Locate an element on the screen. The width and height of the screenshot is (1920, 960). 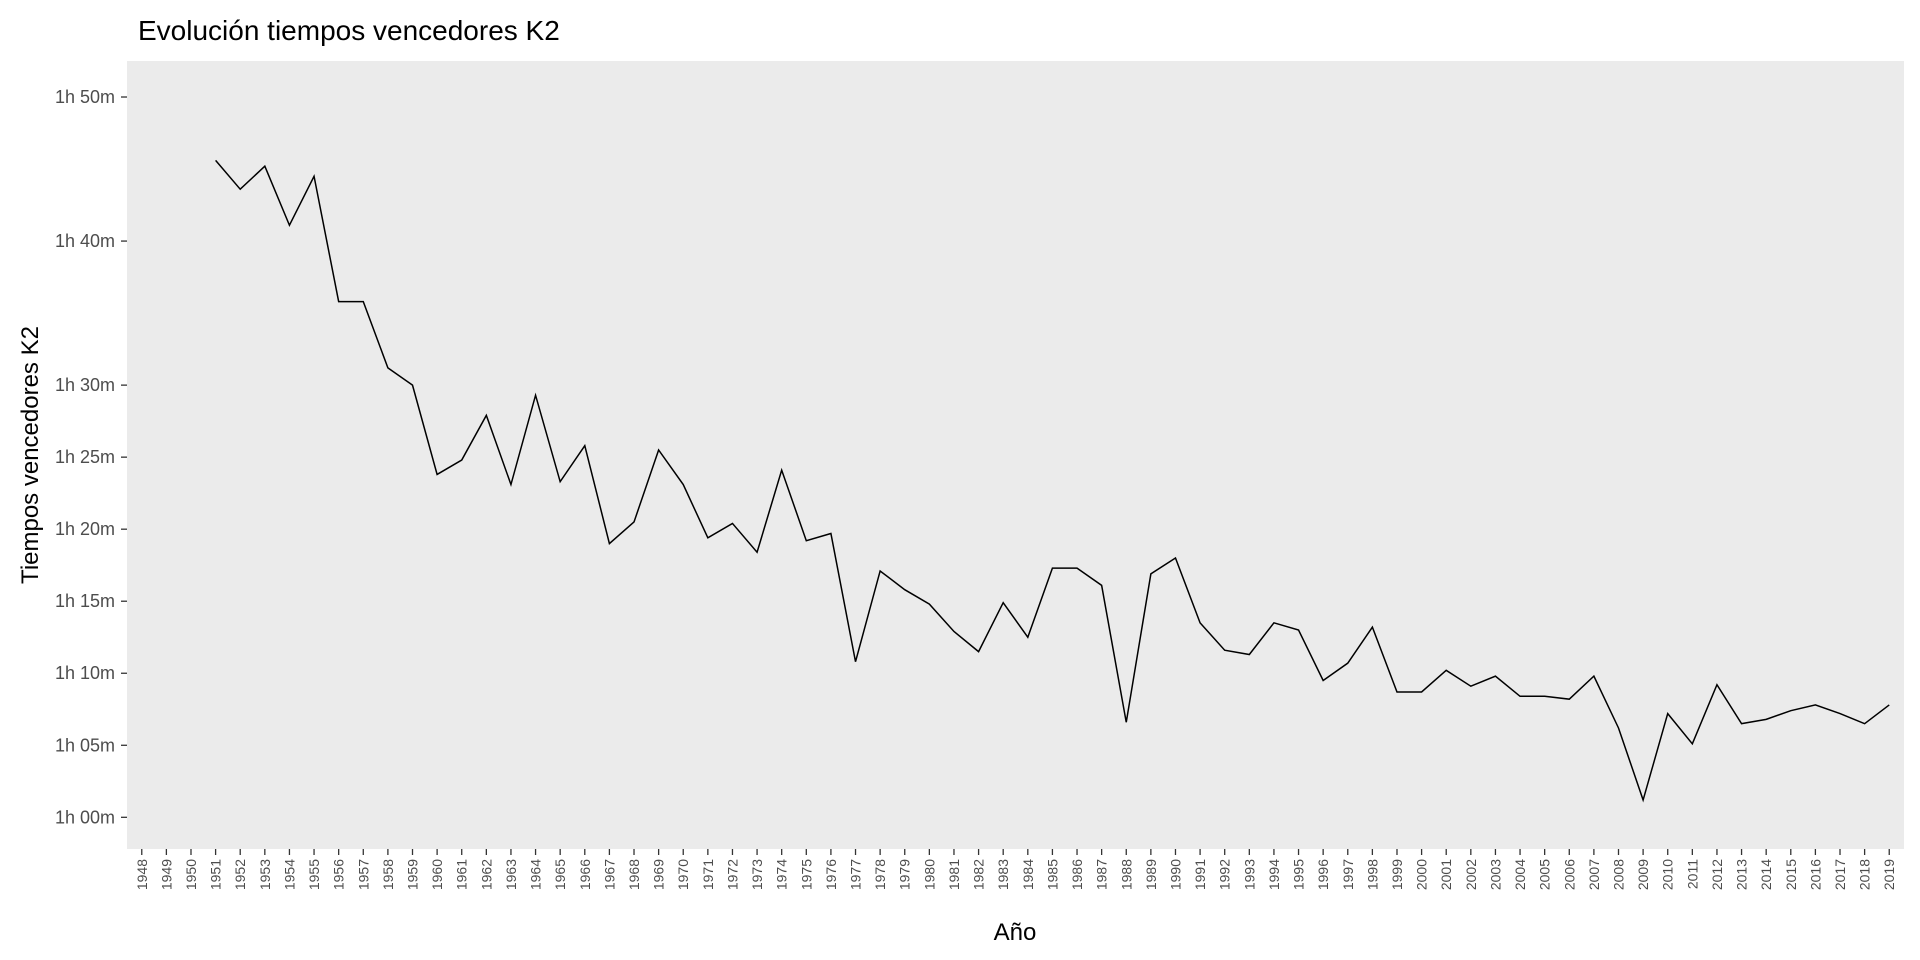
x-tick-label: 1983 is located at coordinates (1003, 874).